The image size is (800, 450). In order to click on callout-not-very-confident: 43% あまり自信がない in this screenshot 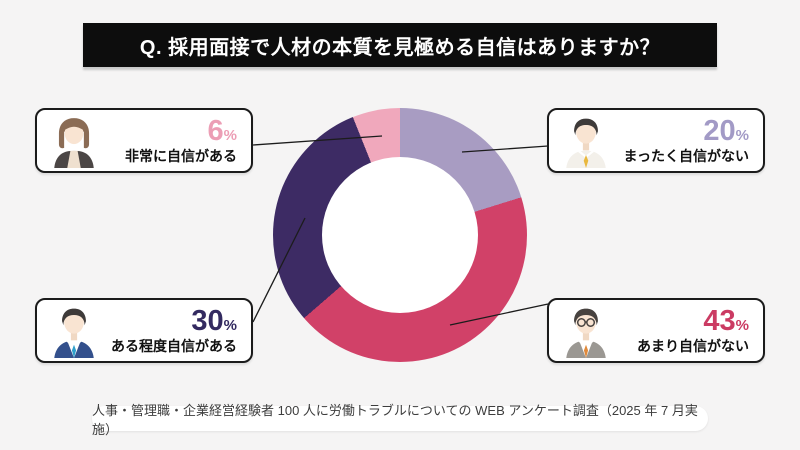, I will do `click(656, 330)`.